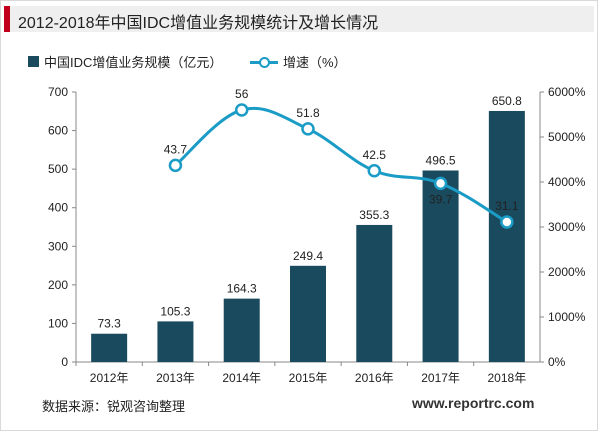 The image size is (600, 433). What do you see at coordinates (507, 206) in the screenshot?
I see `line-data-label: 31.1` at bounding box center [507, 206].